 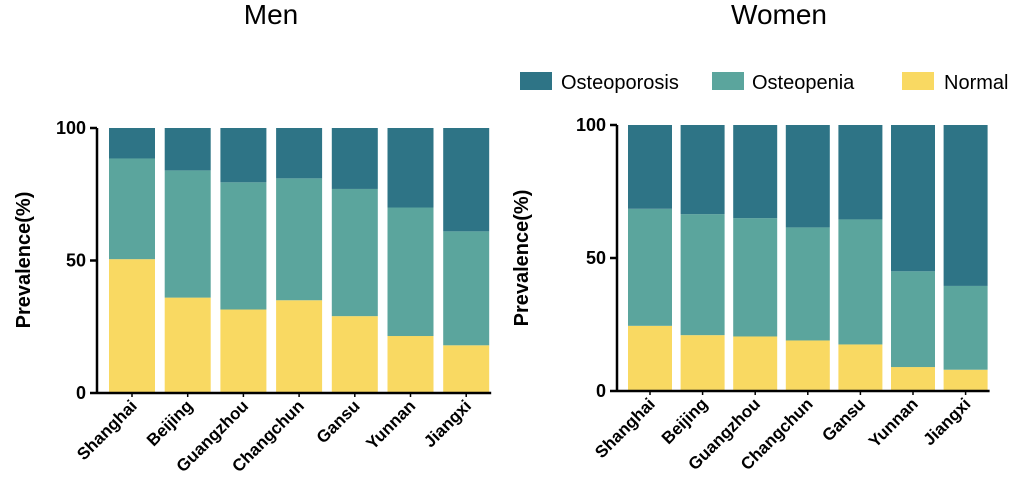 I want to click on men-category-label: Beijing, so click(x=170, y=423).